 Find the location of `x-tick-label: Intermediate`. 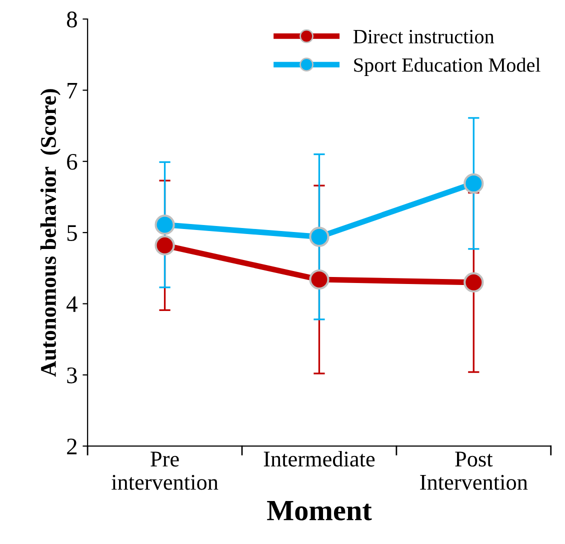

x-tick-label: Intermediate is located at coordinates (319, 458).